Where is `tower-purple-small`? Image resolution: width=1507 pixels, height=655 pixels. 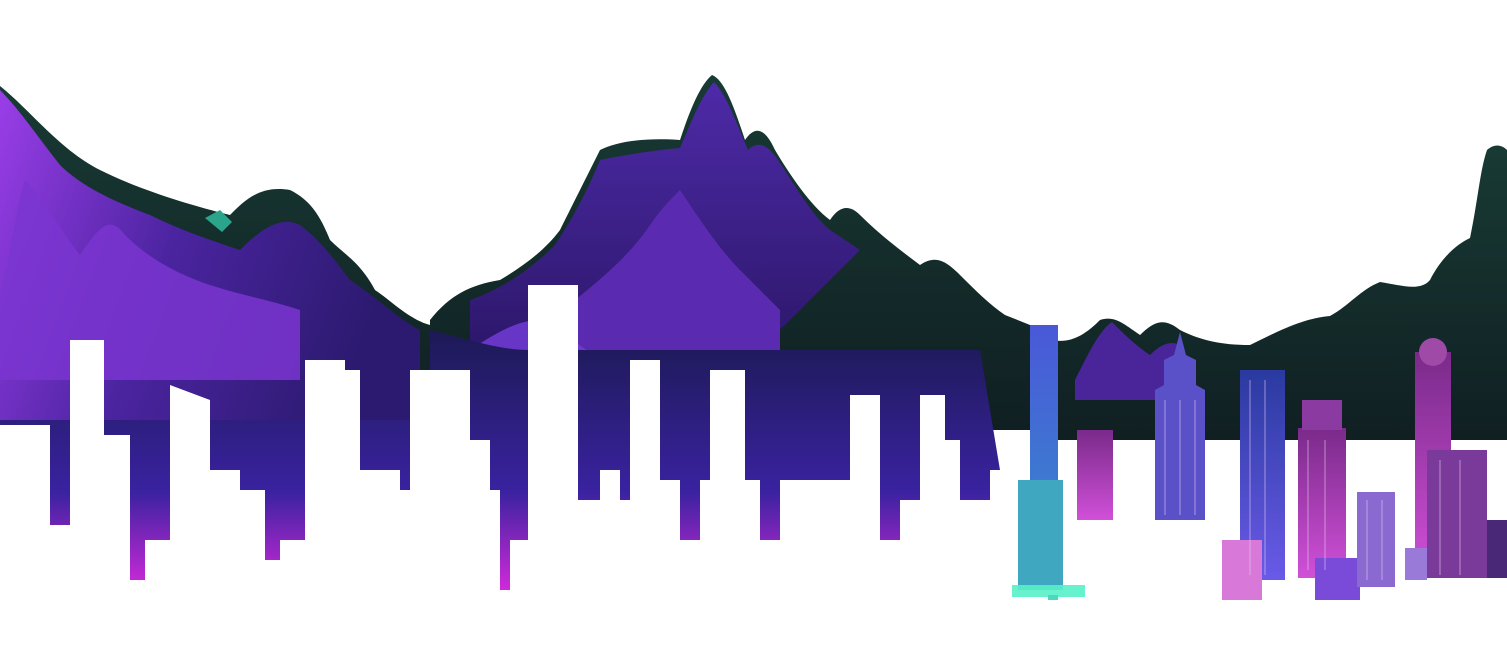
tower-purple-small is located at coordinates (1337, 580).